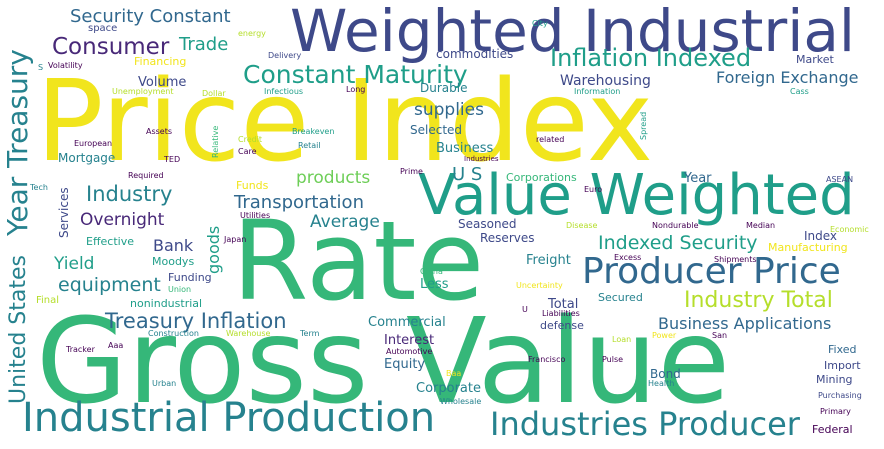  What do you see at coordinates (110, 241) in the screenshot?
I see `word-effective: Effective` at bounding box center [110, 241].